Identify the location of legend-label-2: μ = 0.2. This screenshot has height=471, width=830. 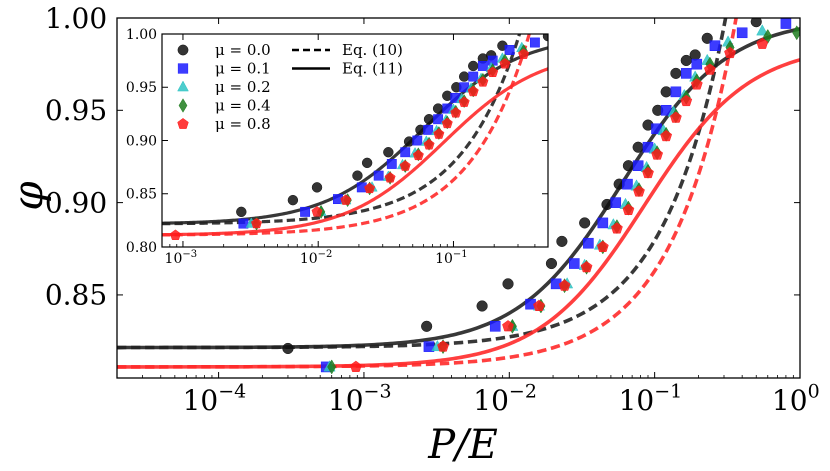
(243, 87).